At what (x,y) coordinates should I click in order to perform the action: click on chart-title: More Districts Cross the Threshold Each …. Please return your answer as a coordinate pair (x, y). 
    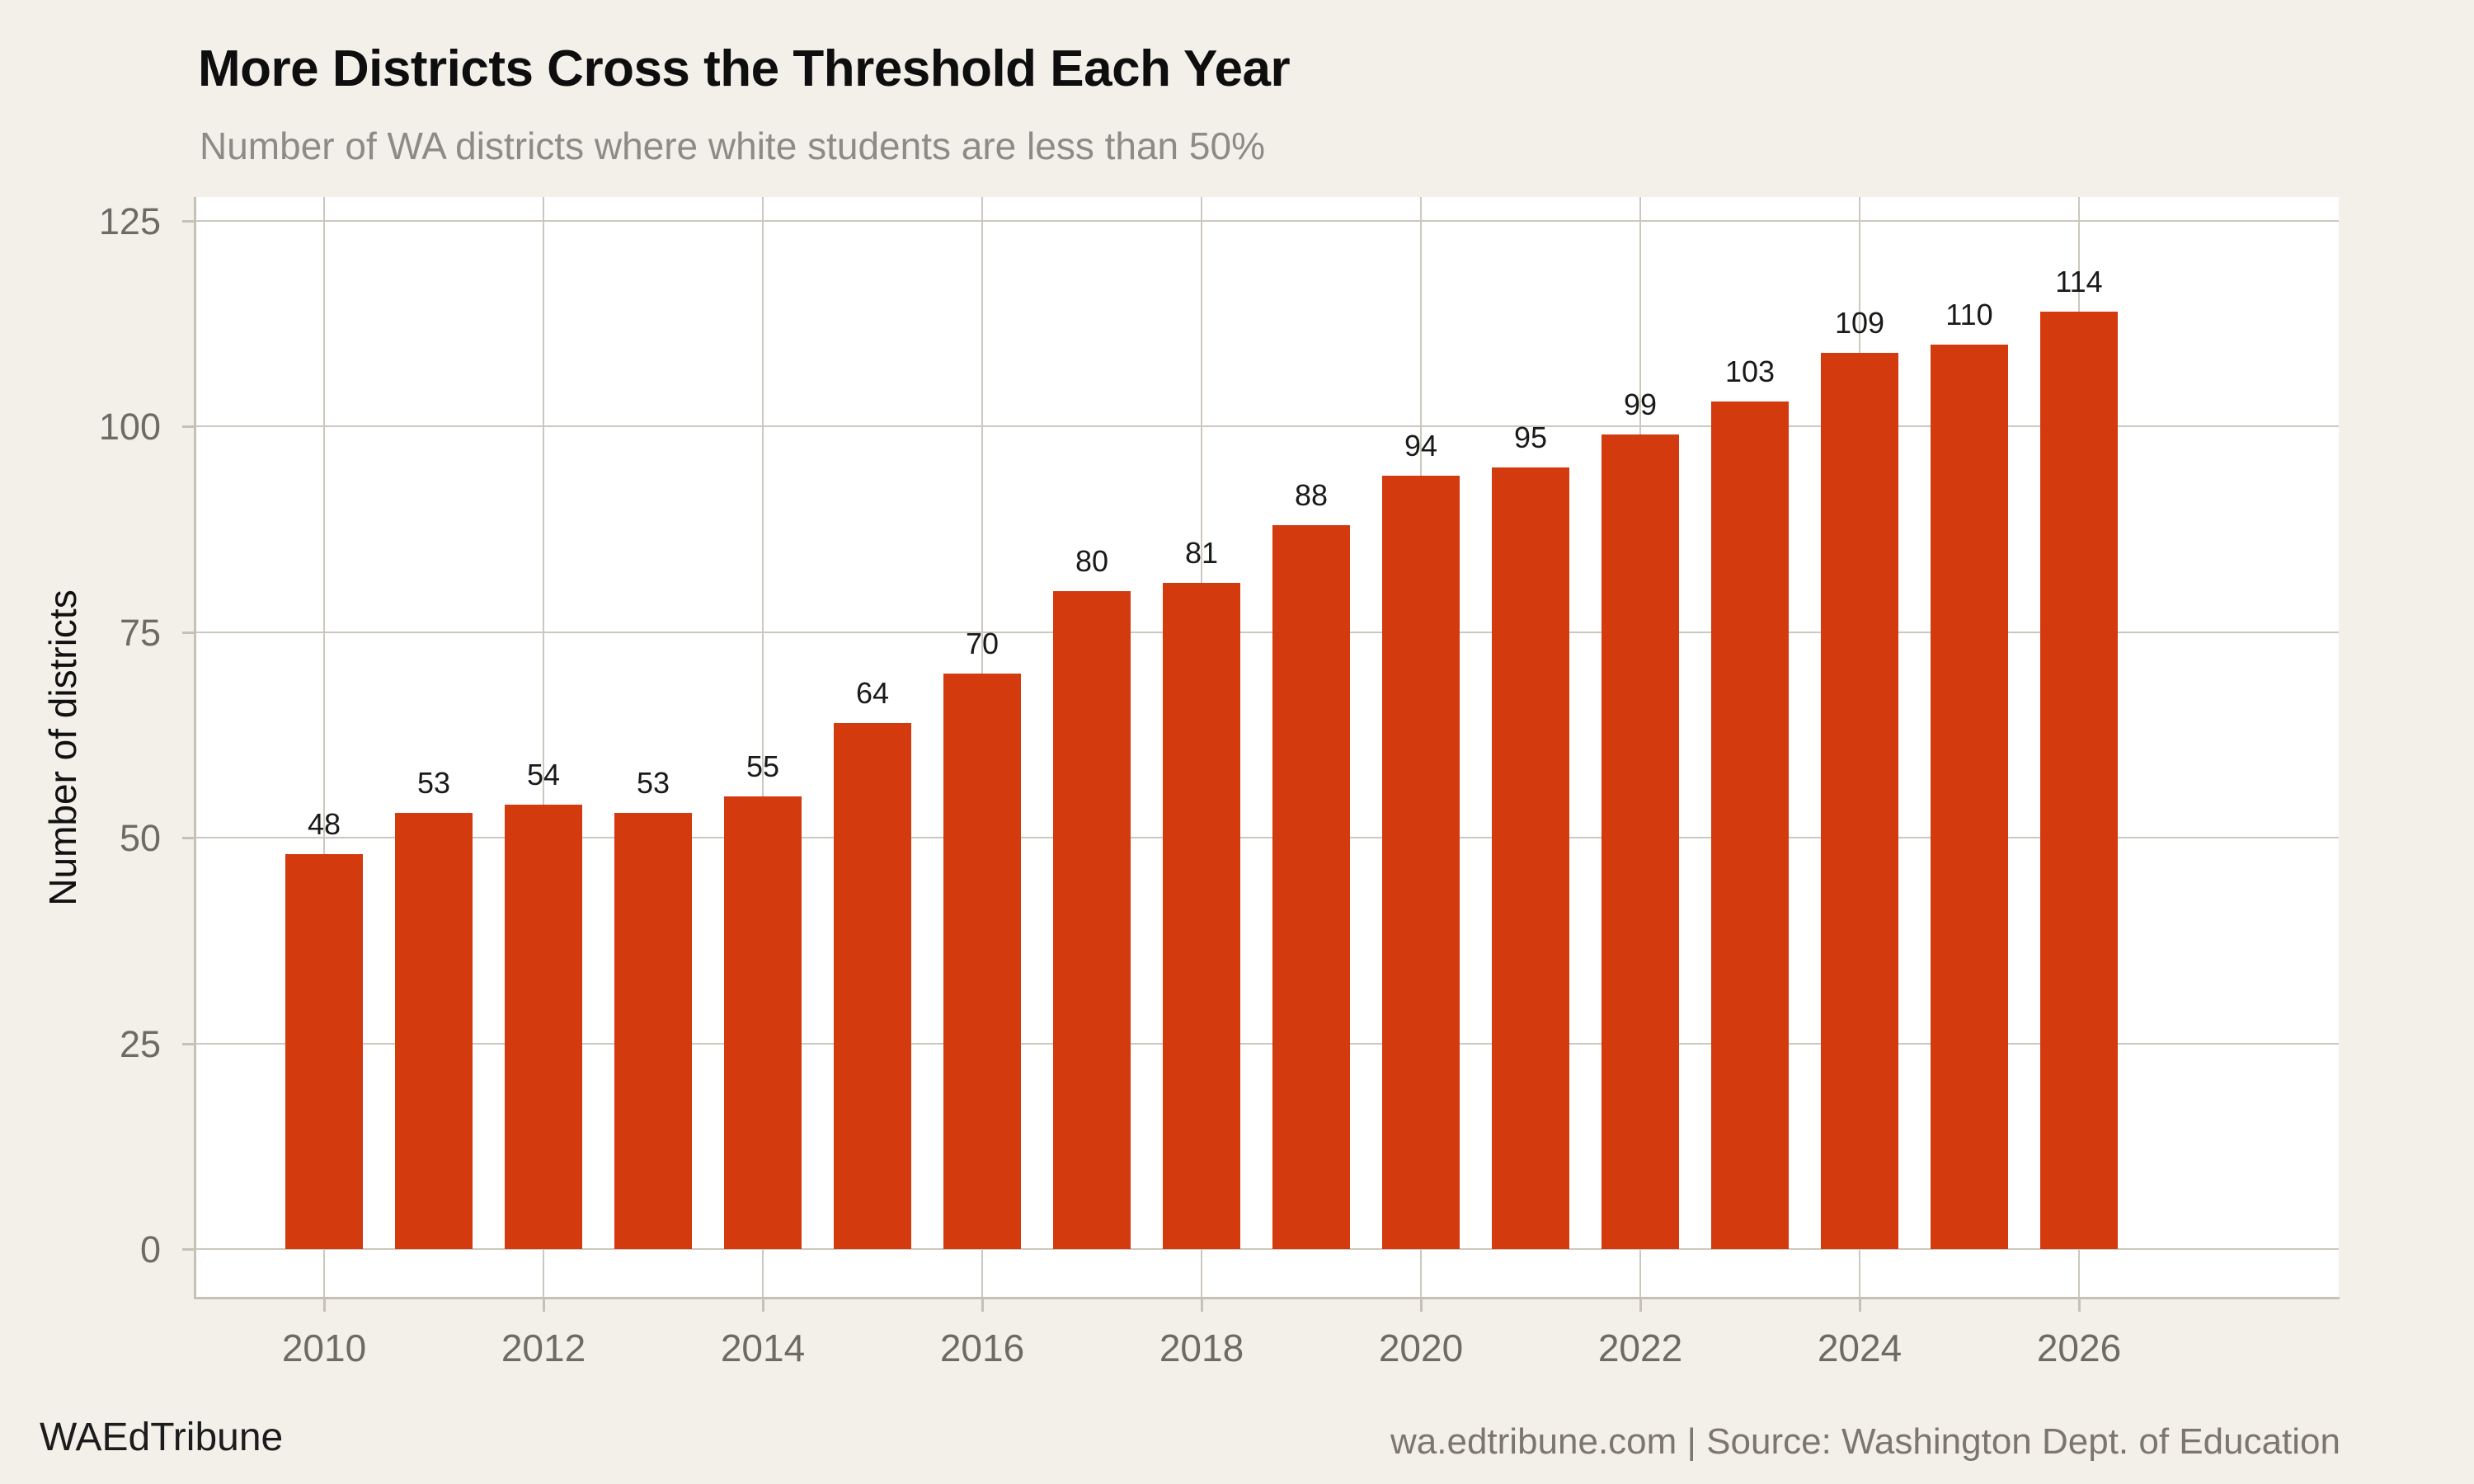
    Looking at the image, I should click on (744, 68).